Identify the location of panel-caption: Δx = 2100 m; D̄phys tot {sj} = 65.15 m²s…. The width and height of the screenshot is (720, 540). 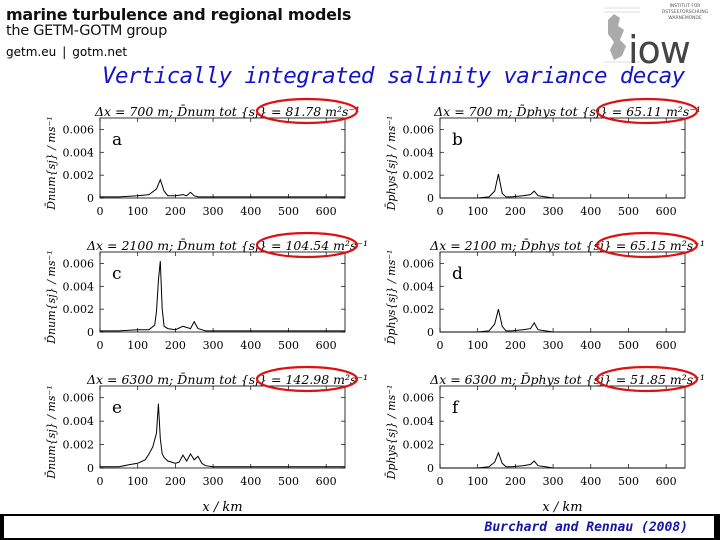
(567, 245).